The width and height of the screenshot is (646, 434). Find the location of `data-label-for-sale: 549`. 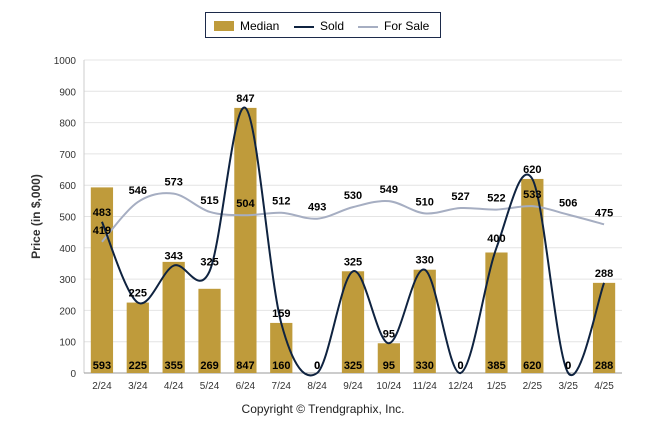

data-label-for-sale: 549 is located at coordinates (389, 190).